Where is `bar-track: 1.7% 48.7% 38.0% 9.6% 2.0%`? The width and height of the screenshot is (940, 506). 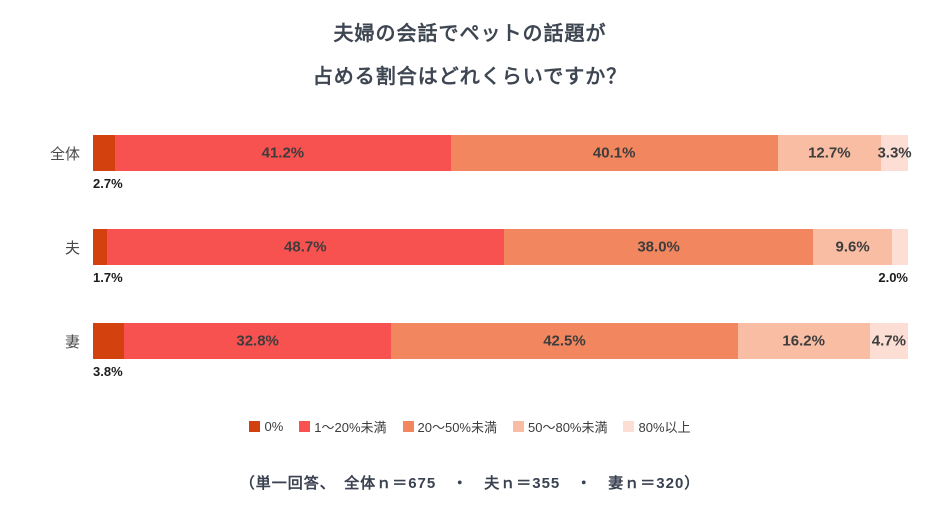 bar-track: 1.7% 48.7% 38.0% 9.6% 2.0% is located at coordinates (500, 257).